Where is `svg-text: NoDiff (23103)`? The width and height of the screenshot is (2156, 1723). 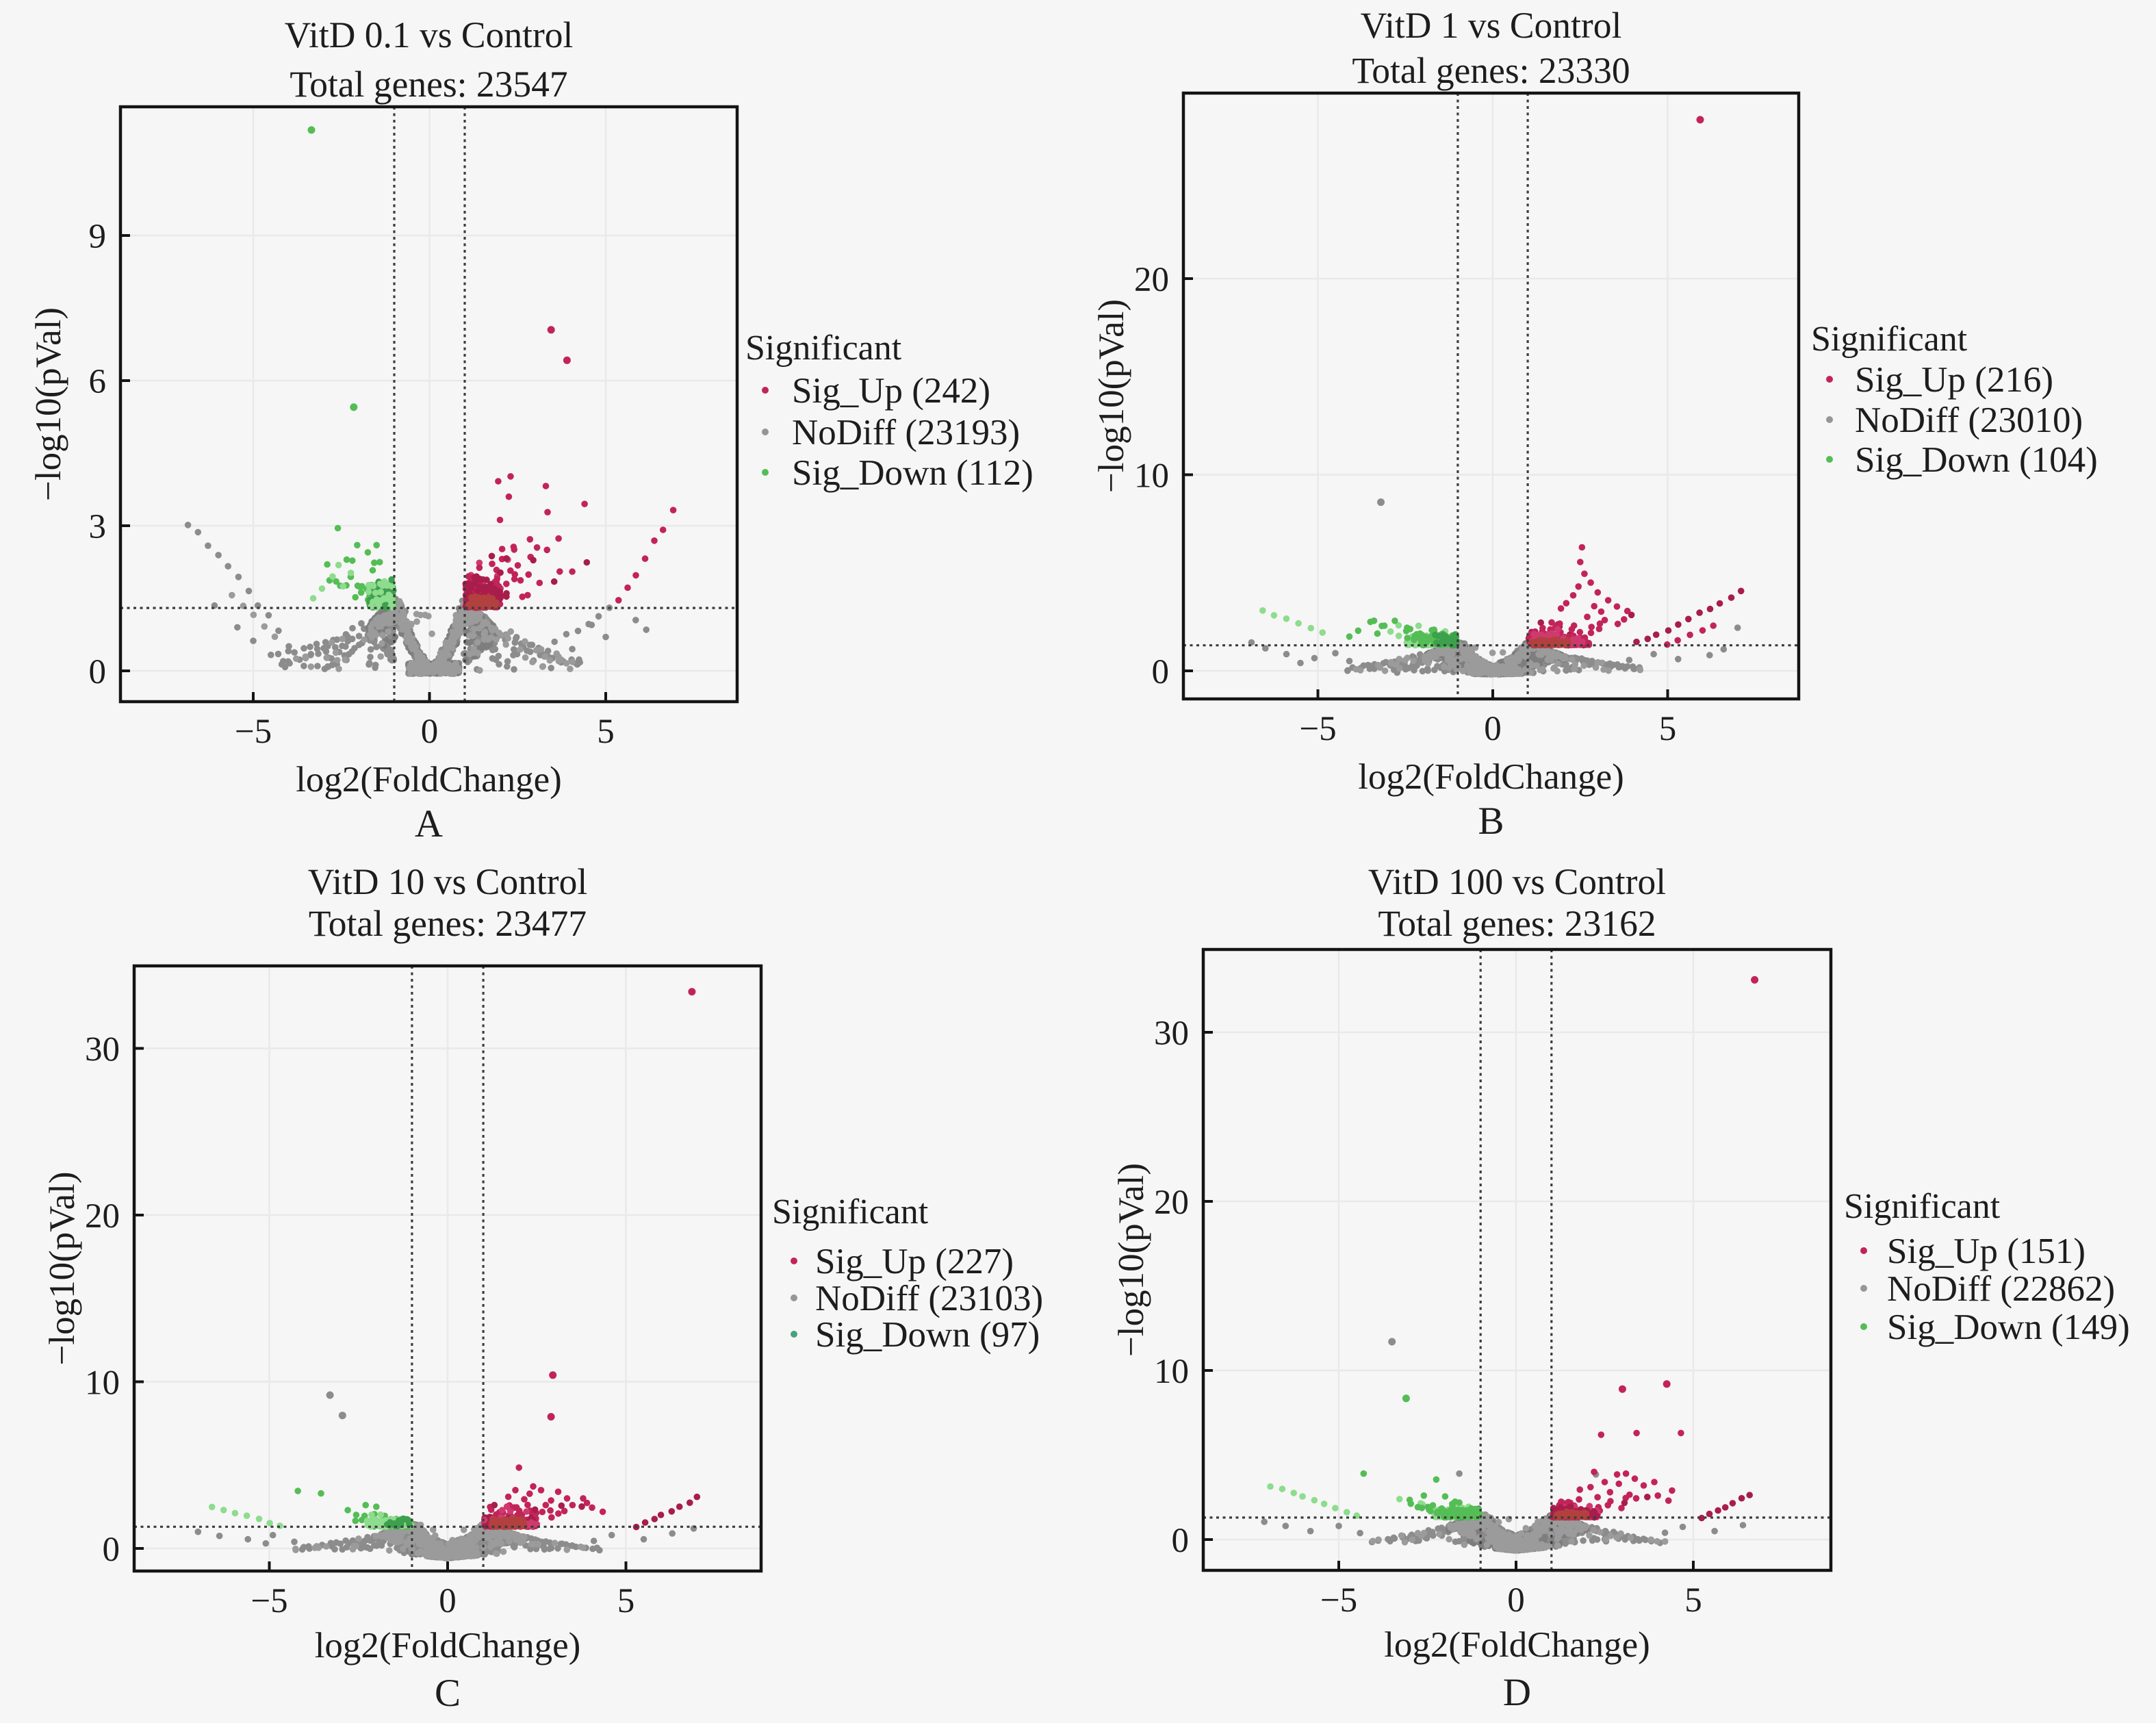
svg-text: NoDiff (23103) is located at coordinates (929, 1298).